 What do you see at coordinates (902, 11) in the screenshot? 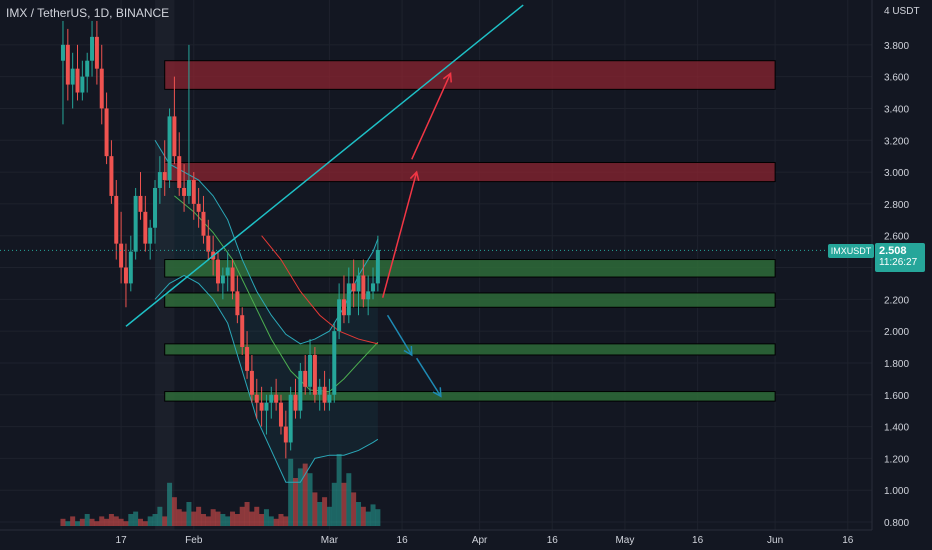
I see `price-axis-unit: 4 USDT` at bounding box center [902, 11].